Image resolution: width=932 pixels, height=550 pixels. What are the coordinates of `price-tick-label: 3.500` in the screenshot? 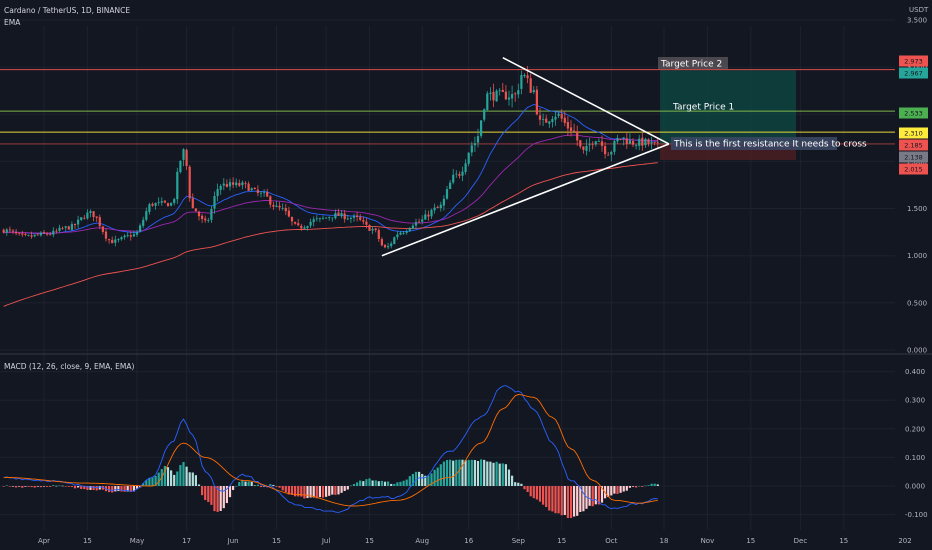 It's located at (917, 20).